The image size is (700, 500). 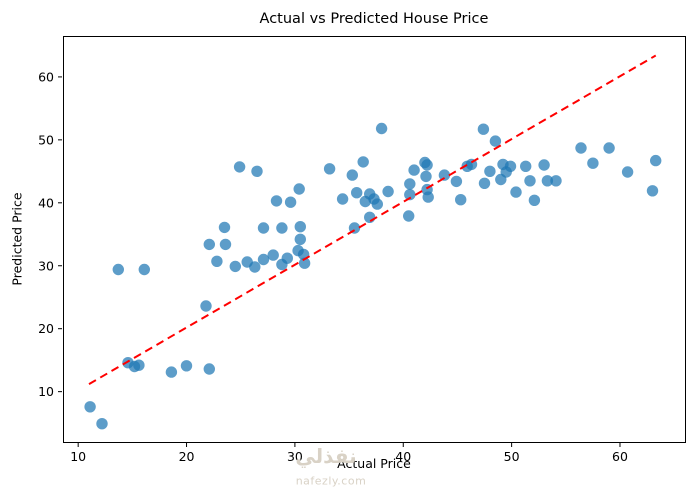 I want to click on x-tick-label: 40, so click(x=403, y=456).